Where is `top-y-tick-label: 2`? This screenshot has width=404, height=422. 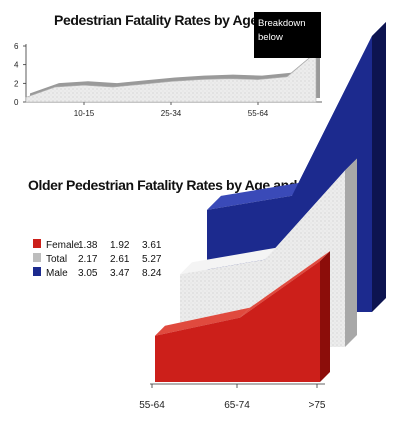 top-y-tick-label: 2 is located at coordinates (16, 83).